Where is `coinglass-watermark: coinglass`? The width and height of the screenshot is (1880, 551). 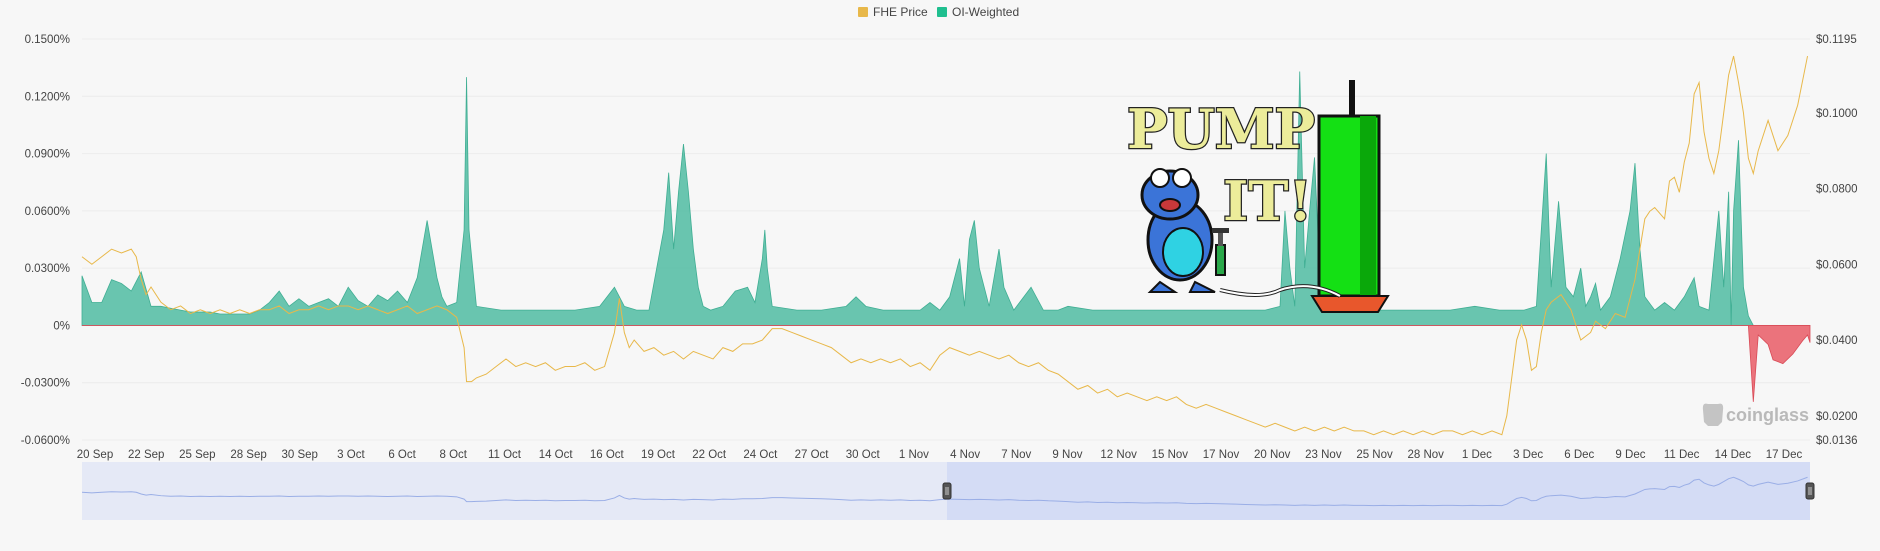 coinglass-watermark: coinglass is located at coordinates (1755, 414).